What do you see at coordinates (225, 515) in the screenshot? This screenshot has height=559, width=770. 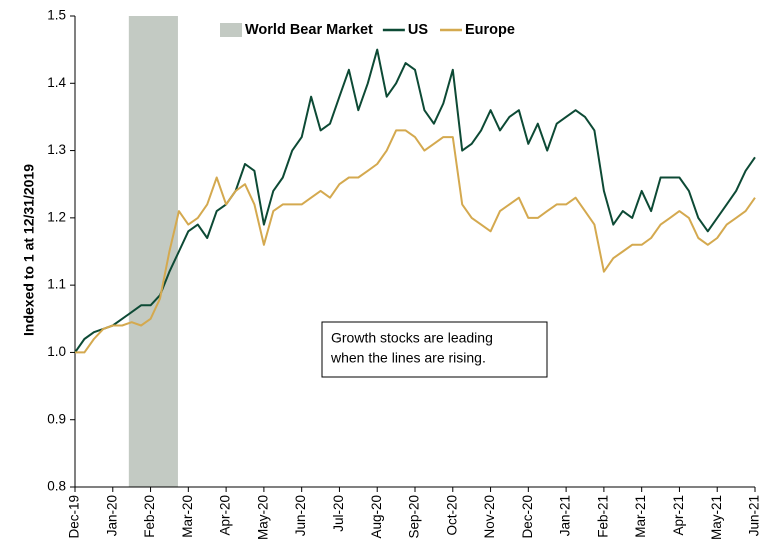 I see `x-tick-label: Apr-20` at bounding box center [225, 515].